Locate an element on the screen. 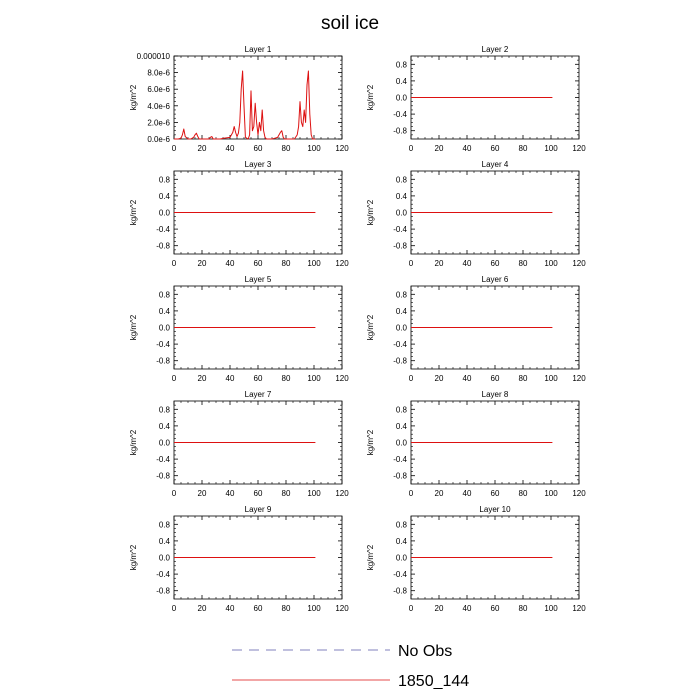 Image resolution: width=700 pixels, height=700 pixels. y-tick-label: 6.0e-6 is located at coordinates (158, 89).